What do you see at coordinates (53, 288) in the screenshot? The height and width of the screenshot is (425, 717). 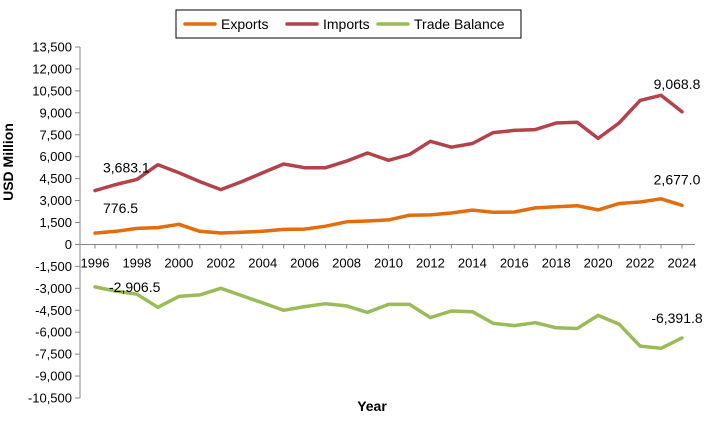 I see `y-tick-label: -3,000` at bounding box center [53, 288].